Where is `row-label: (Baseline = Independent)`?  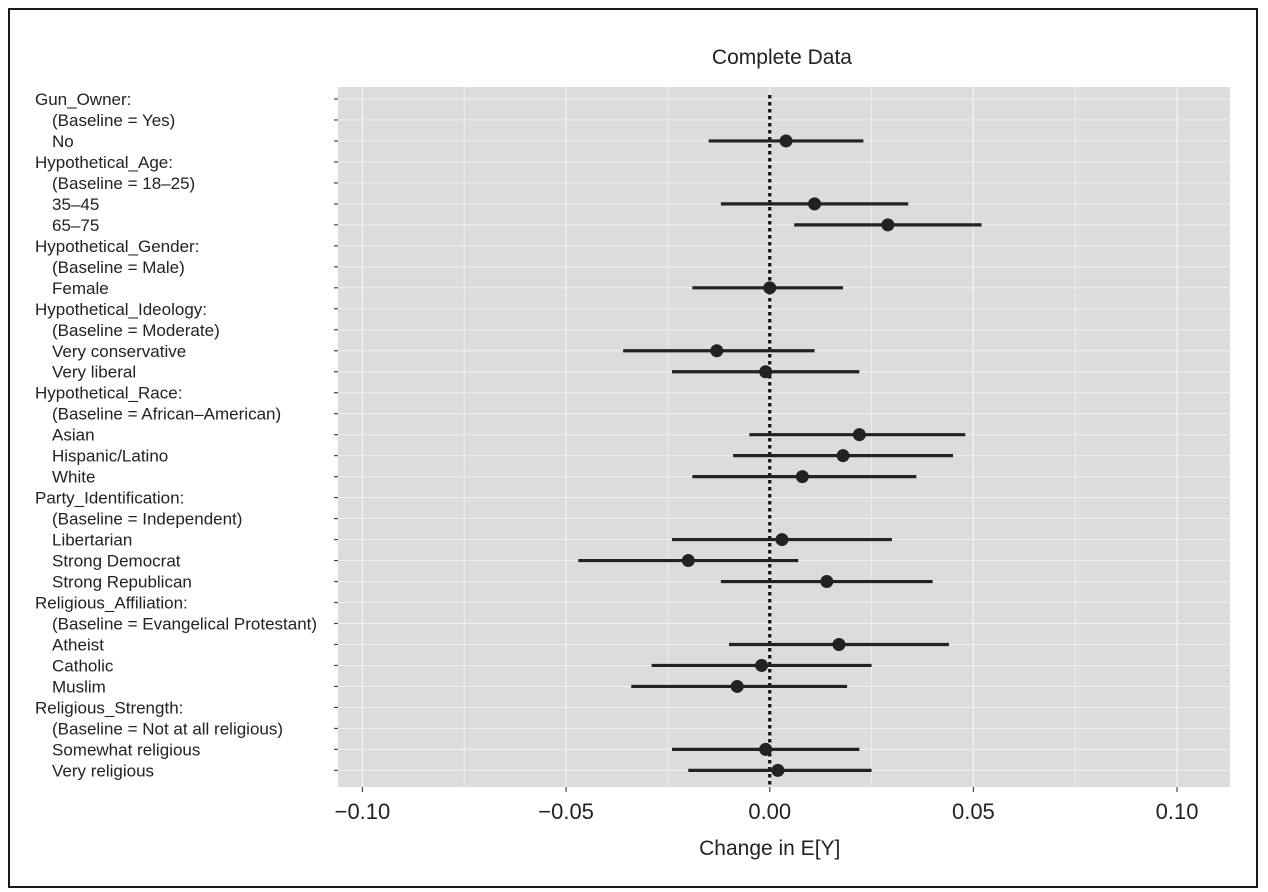 row-label: (Baseline = Independent) is located at coordinates (147, 519).